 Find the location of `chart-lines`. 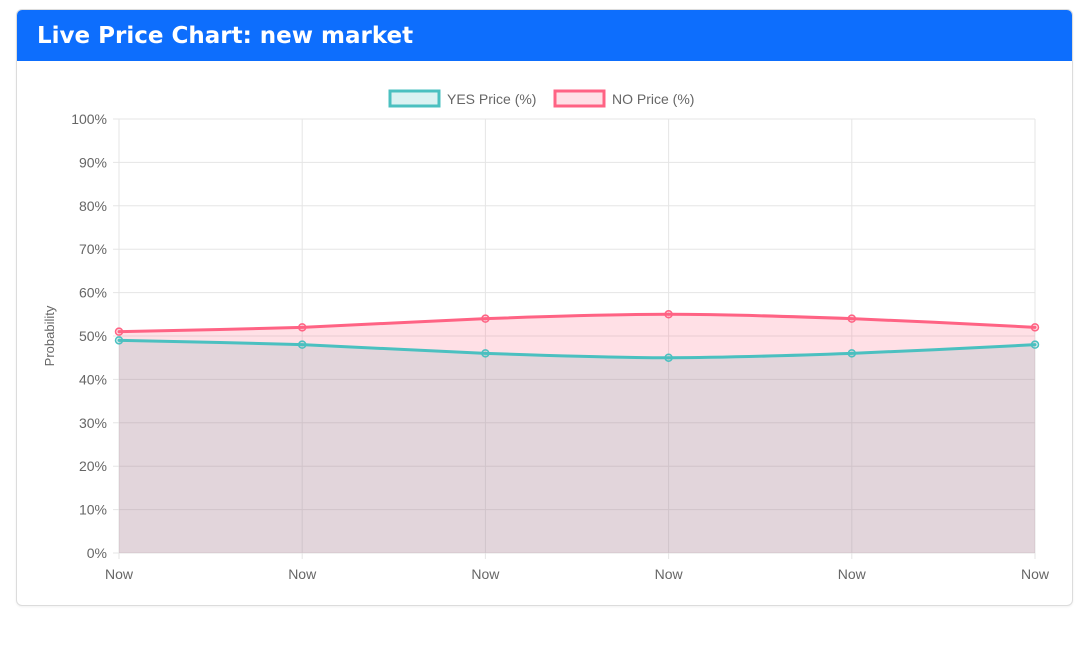

chart-lines is located at coordinates (577, 336).